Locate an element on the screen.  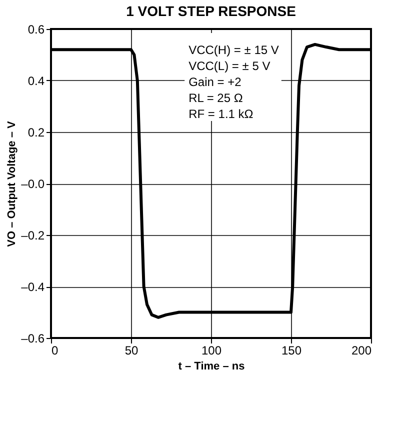
x-tick-label: 0 is located at coordinates (55, 351).